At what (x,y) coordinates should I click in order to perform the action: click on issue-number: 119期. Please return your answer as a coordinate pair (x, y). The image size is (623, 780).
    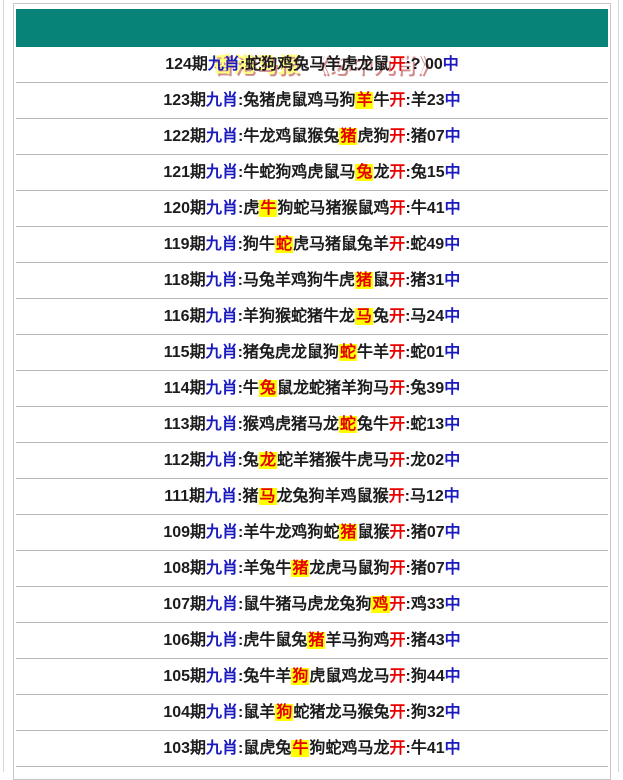
    Looking at the image, I should click on (184, 244).